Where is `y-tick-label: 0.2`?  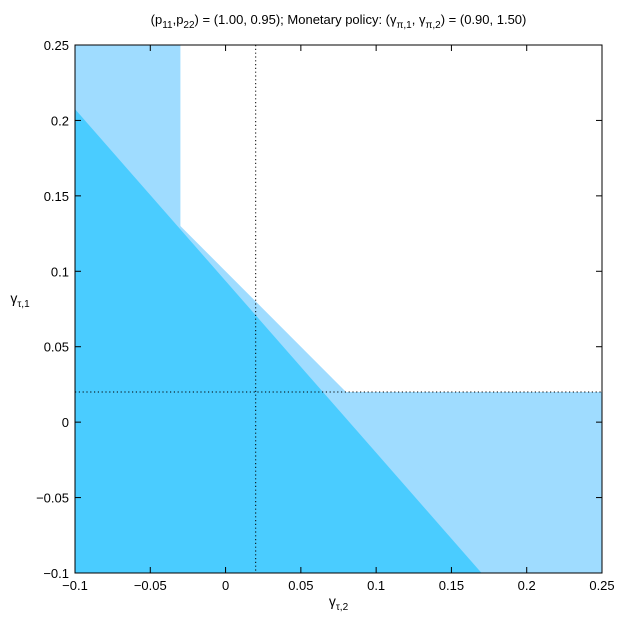 y-tick-label: 0.2 is located at coordinates (60, 120).